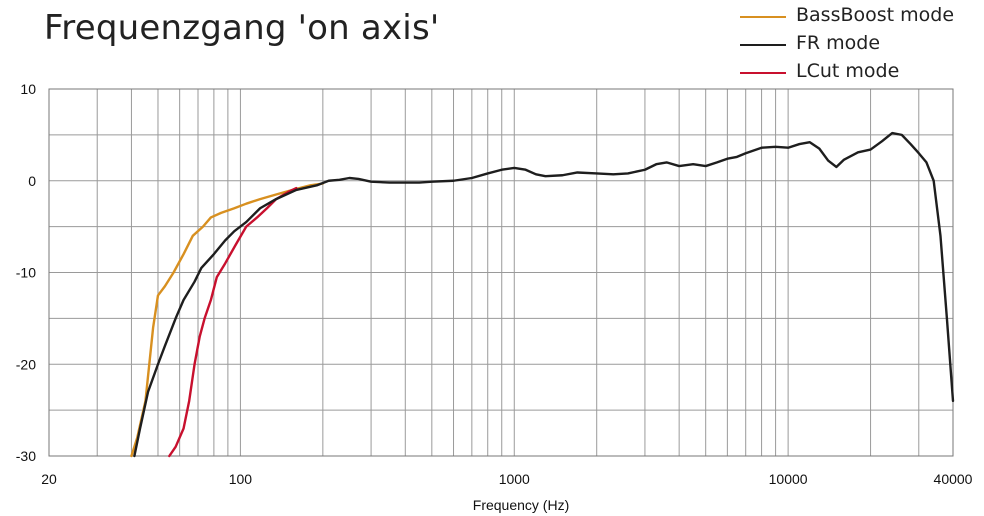  Describe the element at coordinates (763, 45) in the screenshot. I see `legend-swatch-fr` at that location.